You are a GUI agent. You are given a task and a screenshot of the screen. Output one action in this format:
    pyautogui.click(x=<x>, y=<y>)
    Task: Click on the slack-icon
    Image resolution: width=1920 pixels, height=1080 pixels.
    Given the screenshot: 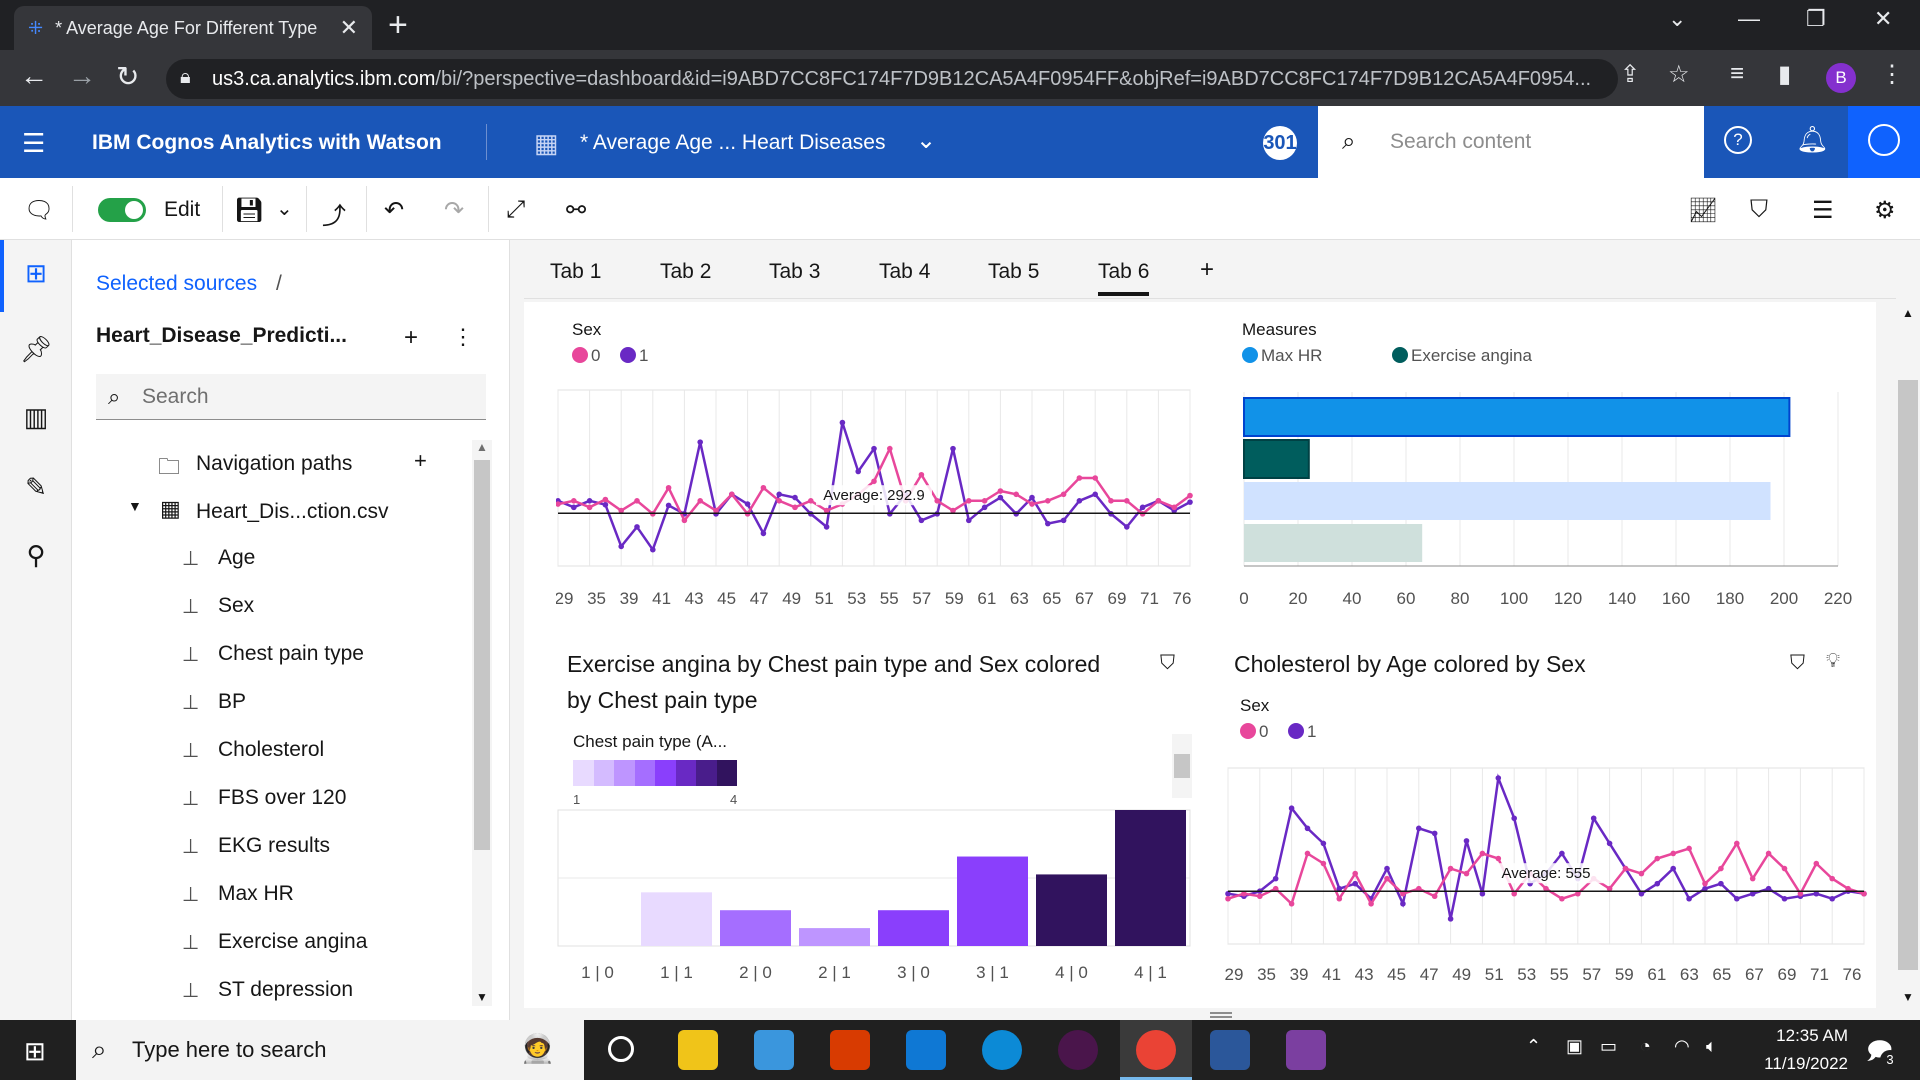 What is the action you would take?
    pyautogui.click(x=1078, y=1050)
    